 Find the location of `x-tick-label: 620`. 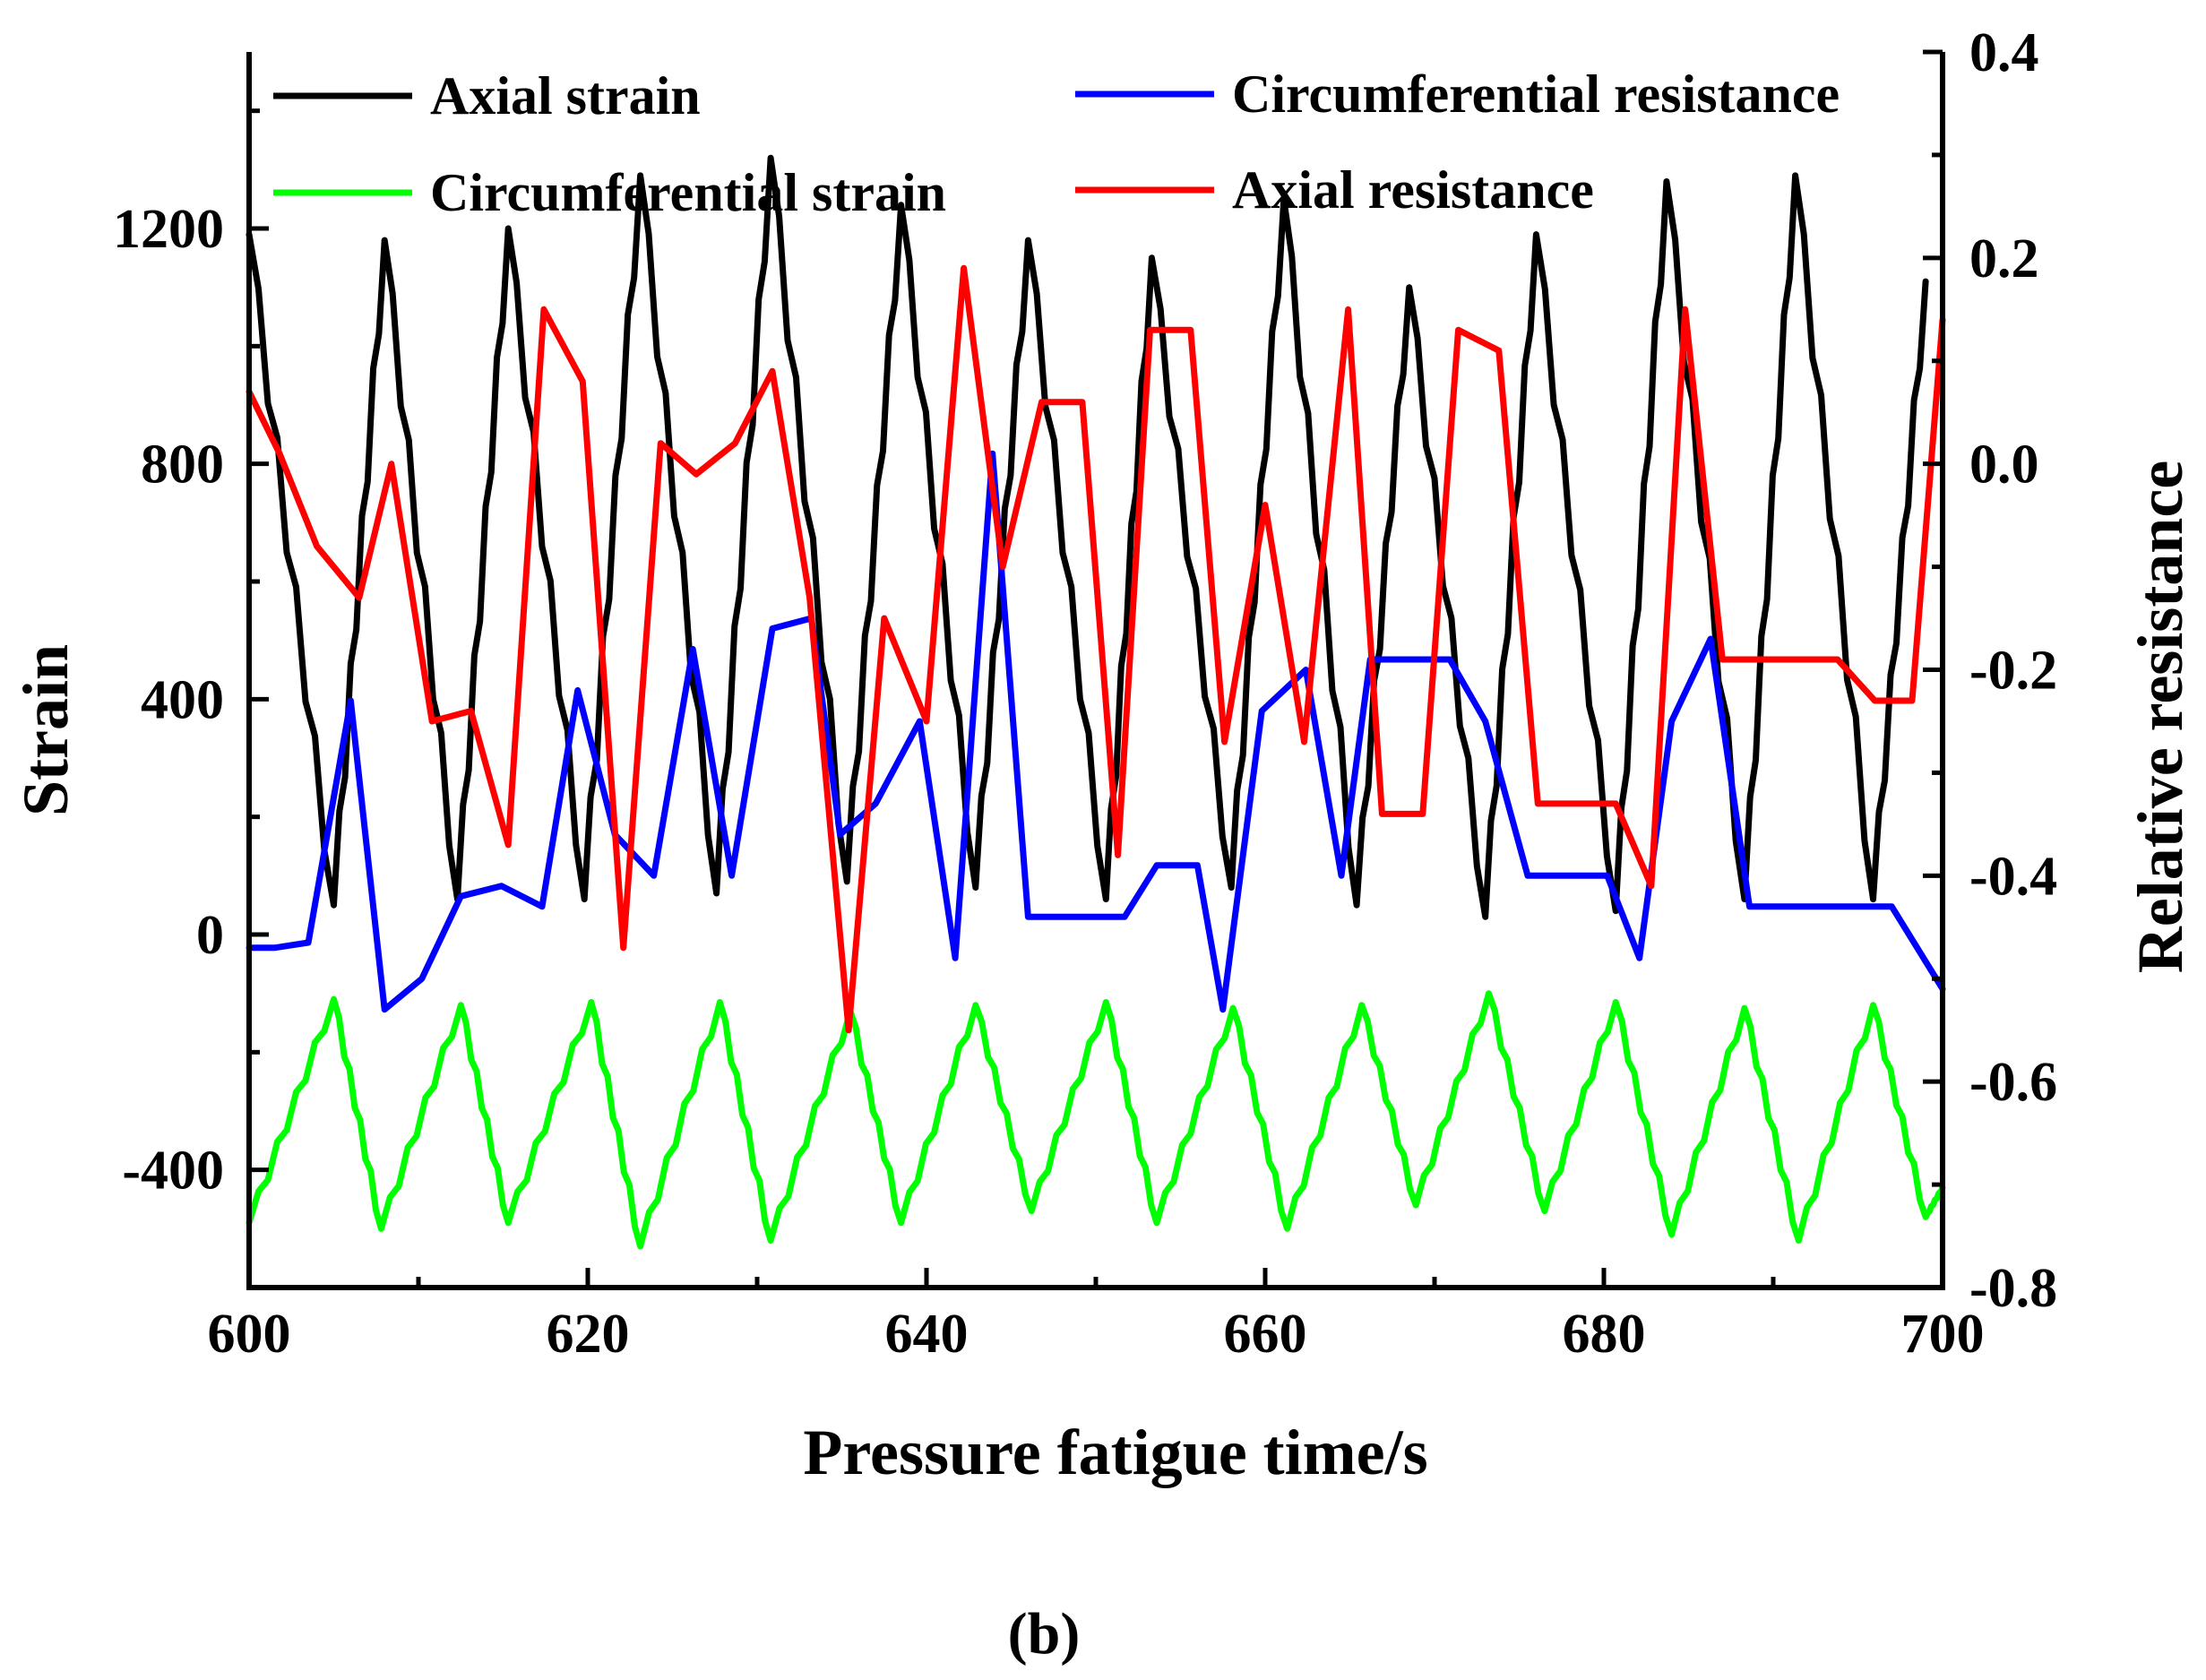

x-tick-label: 620 is located at coordinates (588, 1335).